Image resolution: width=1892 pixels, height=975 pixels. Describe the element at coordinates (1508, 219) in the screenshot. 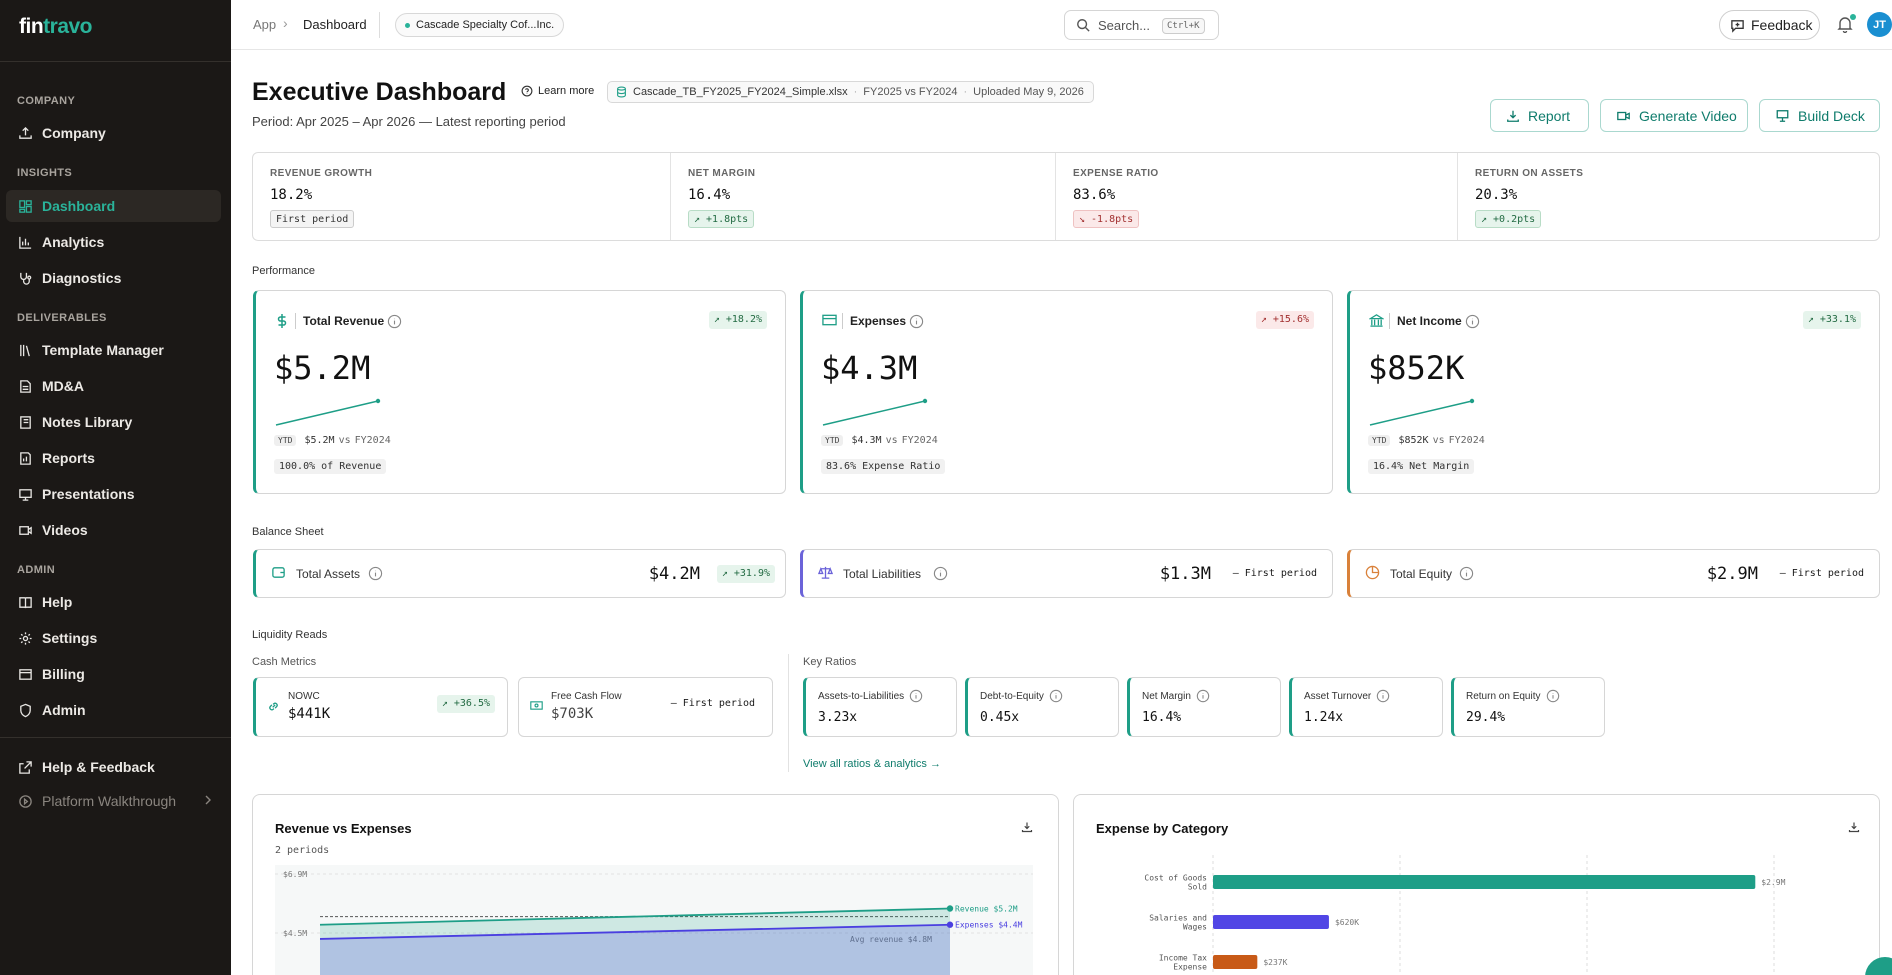

I see `kpi-change-badge: ↗ +0.2pts` at that location.